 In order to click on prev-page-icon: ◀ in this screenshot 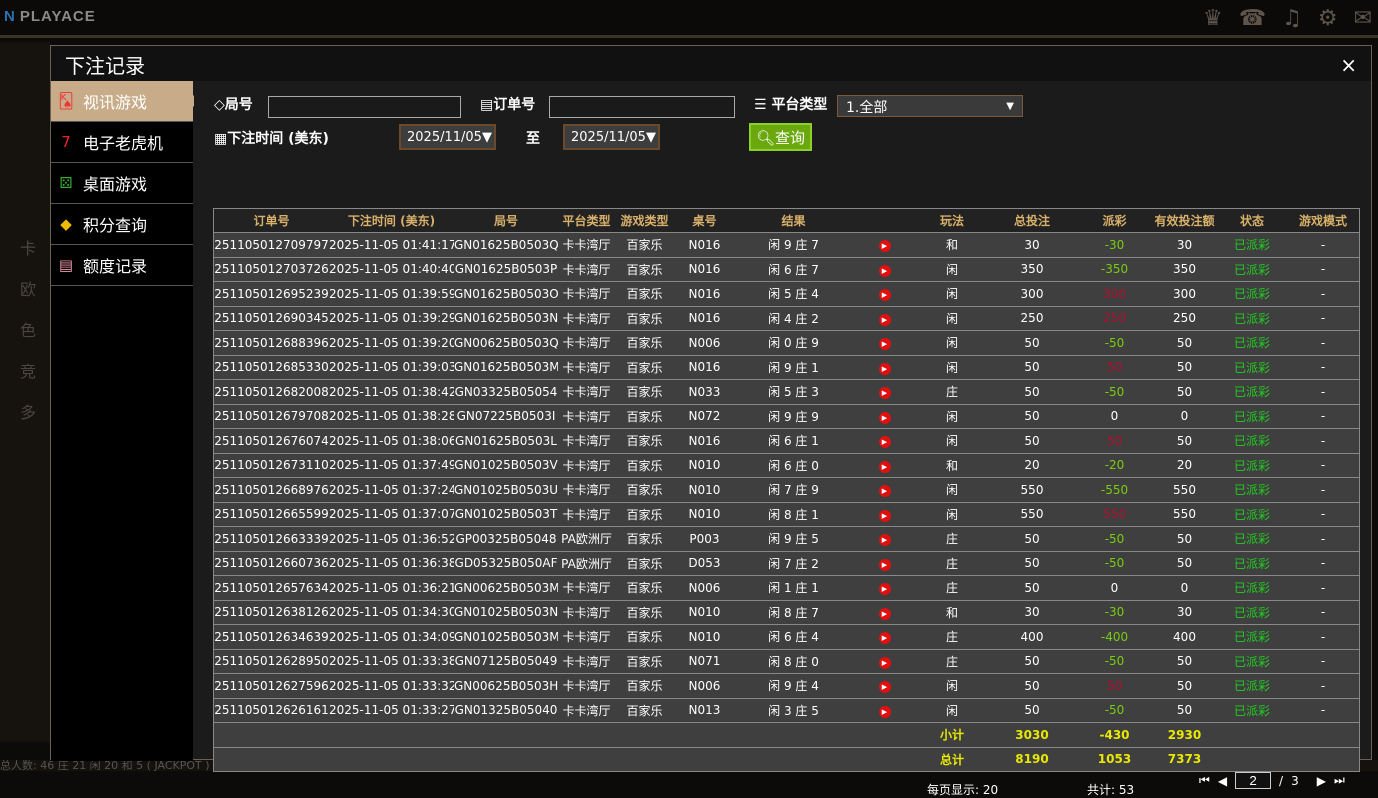, I will do `click(1222, 780)`.